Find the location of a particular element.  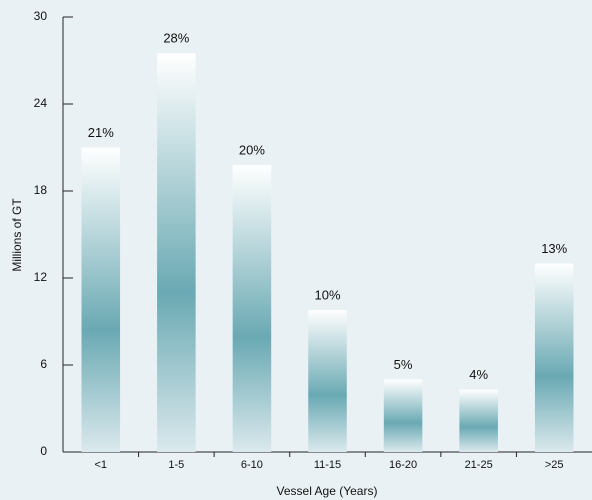

share-label: 5% is located at coordinates (403, 364).